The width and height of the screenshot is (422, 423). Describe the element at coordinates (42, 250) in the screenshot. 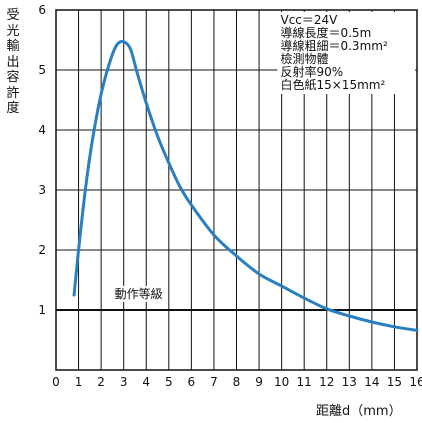

I see `y-tick-label: 2` at that location.